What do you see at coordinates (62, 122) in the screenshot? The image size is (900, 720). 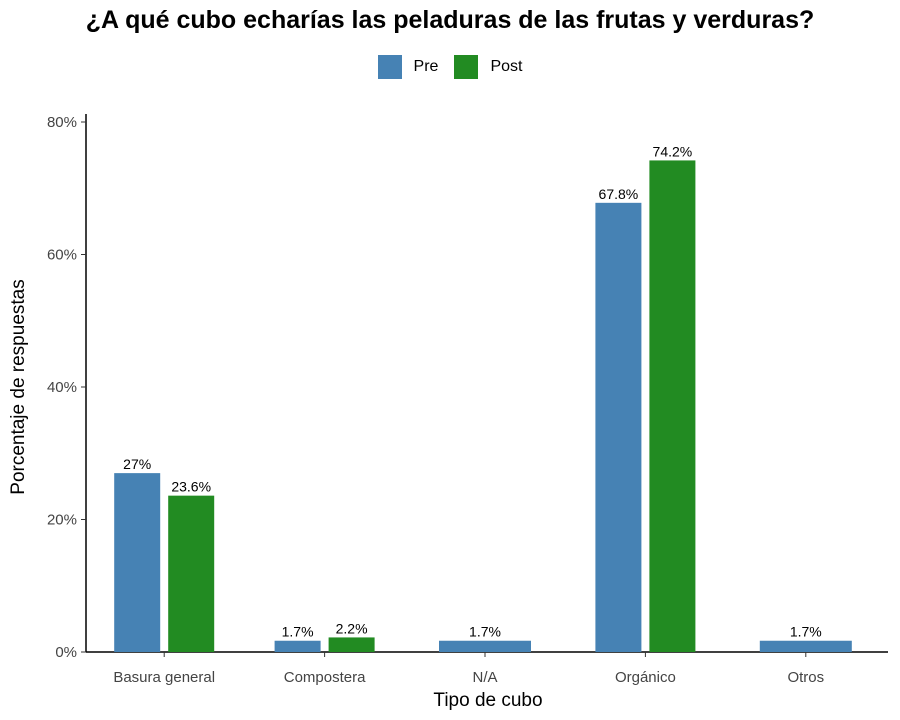 I see `y-tick-label: 80%` at bounding box center [62, 122].